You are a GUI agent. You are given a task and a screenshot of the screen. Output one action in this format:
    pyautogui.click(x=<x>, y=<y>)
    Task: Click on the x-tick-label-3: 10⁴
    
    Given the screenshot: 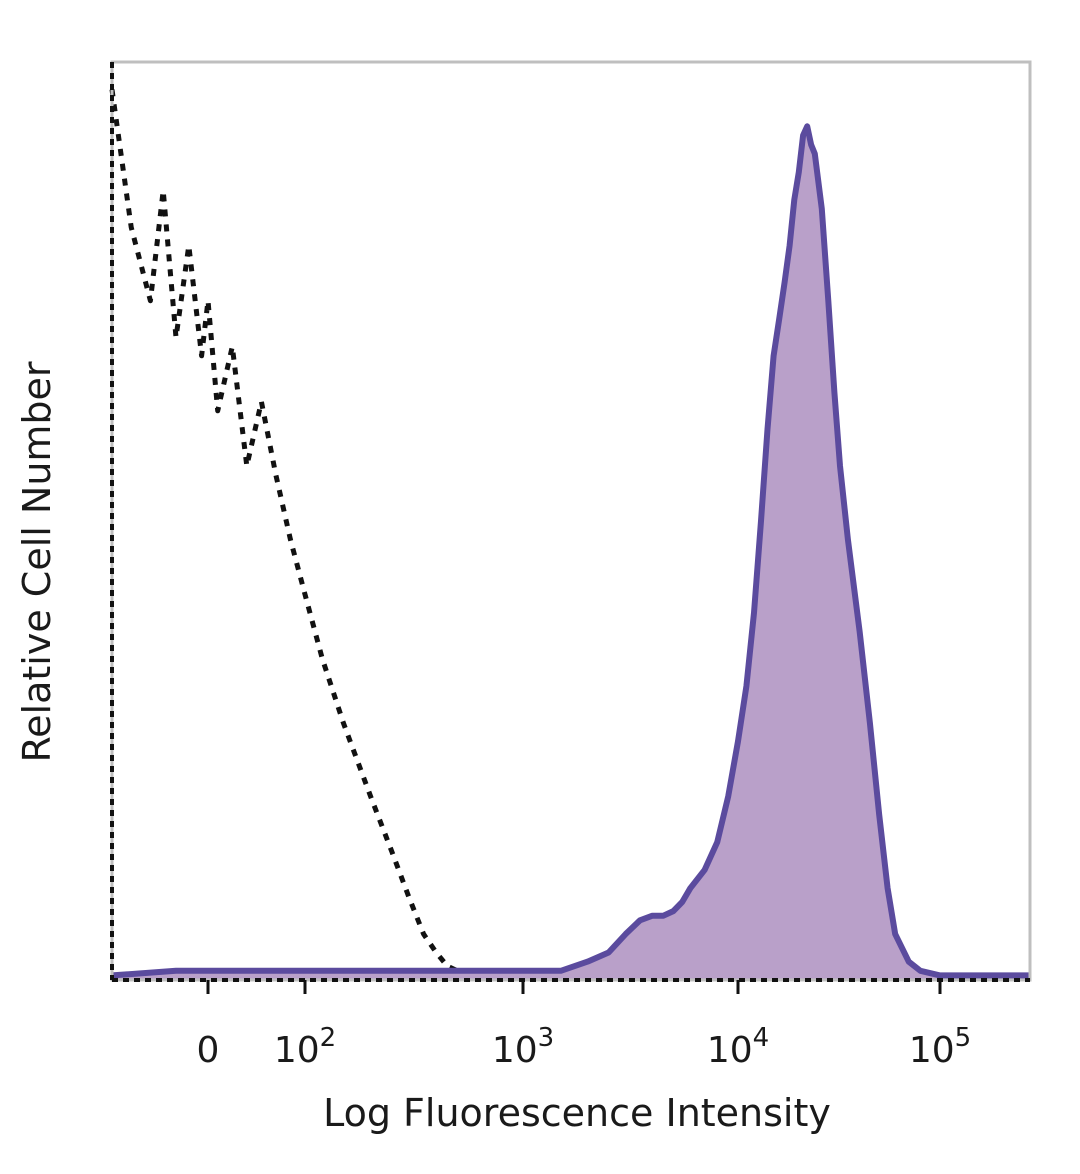 What is the action you would take?
    pyautogui.click(x=738, y=1047)
    